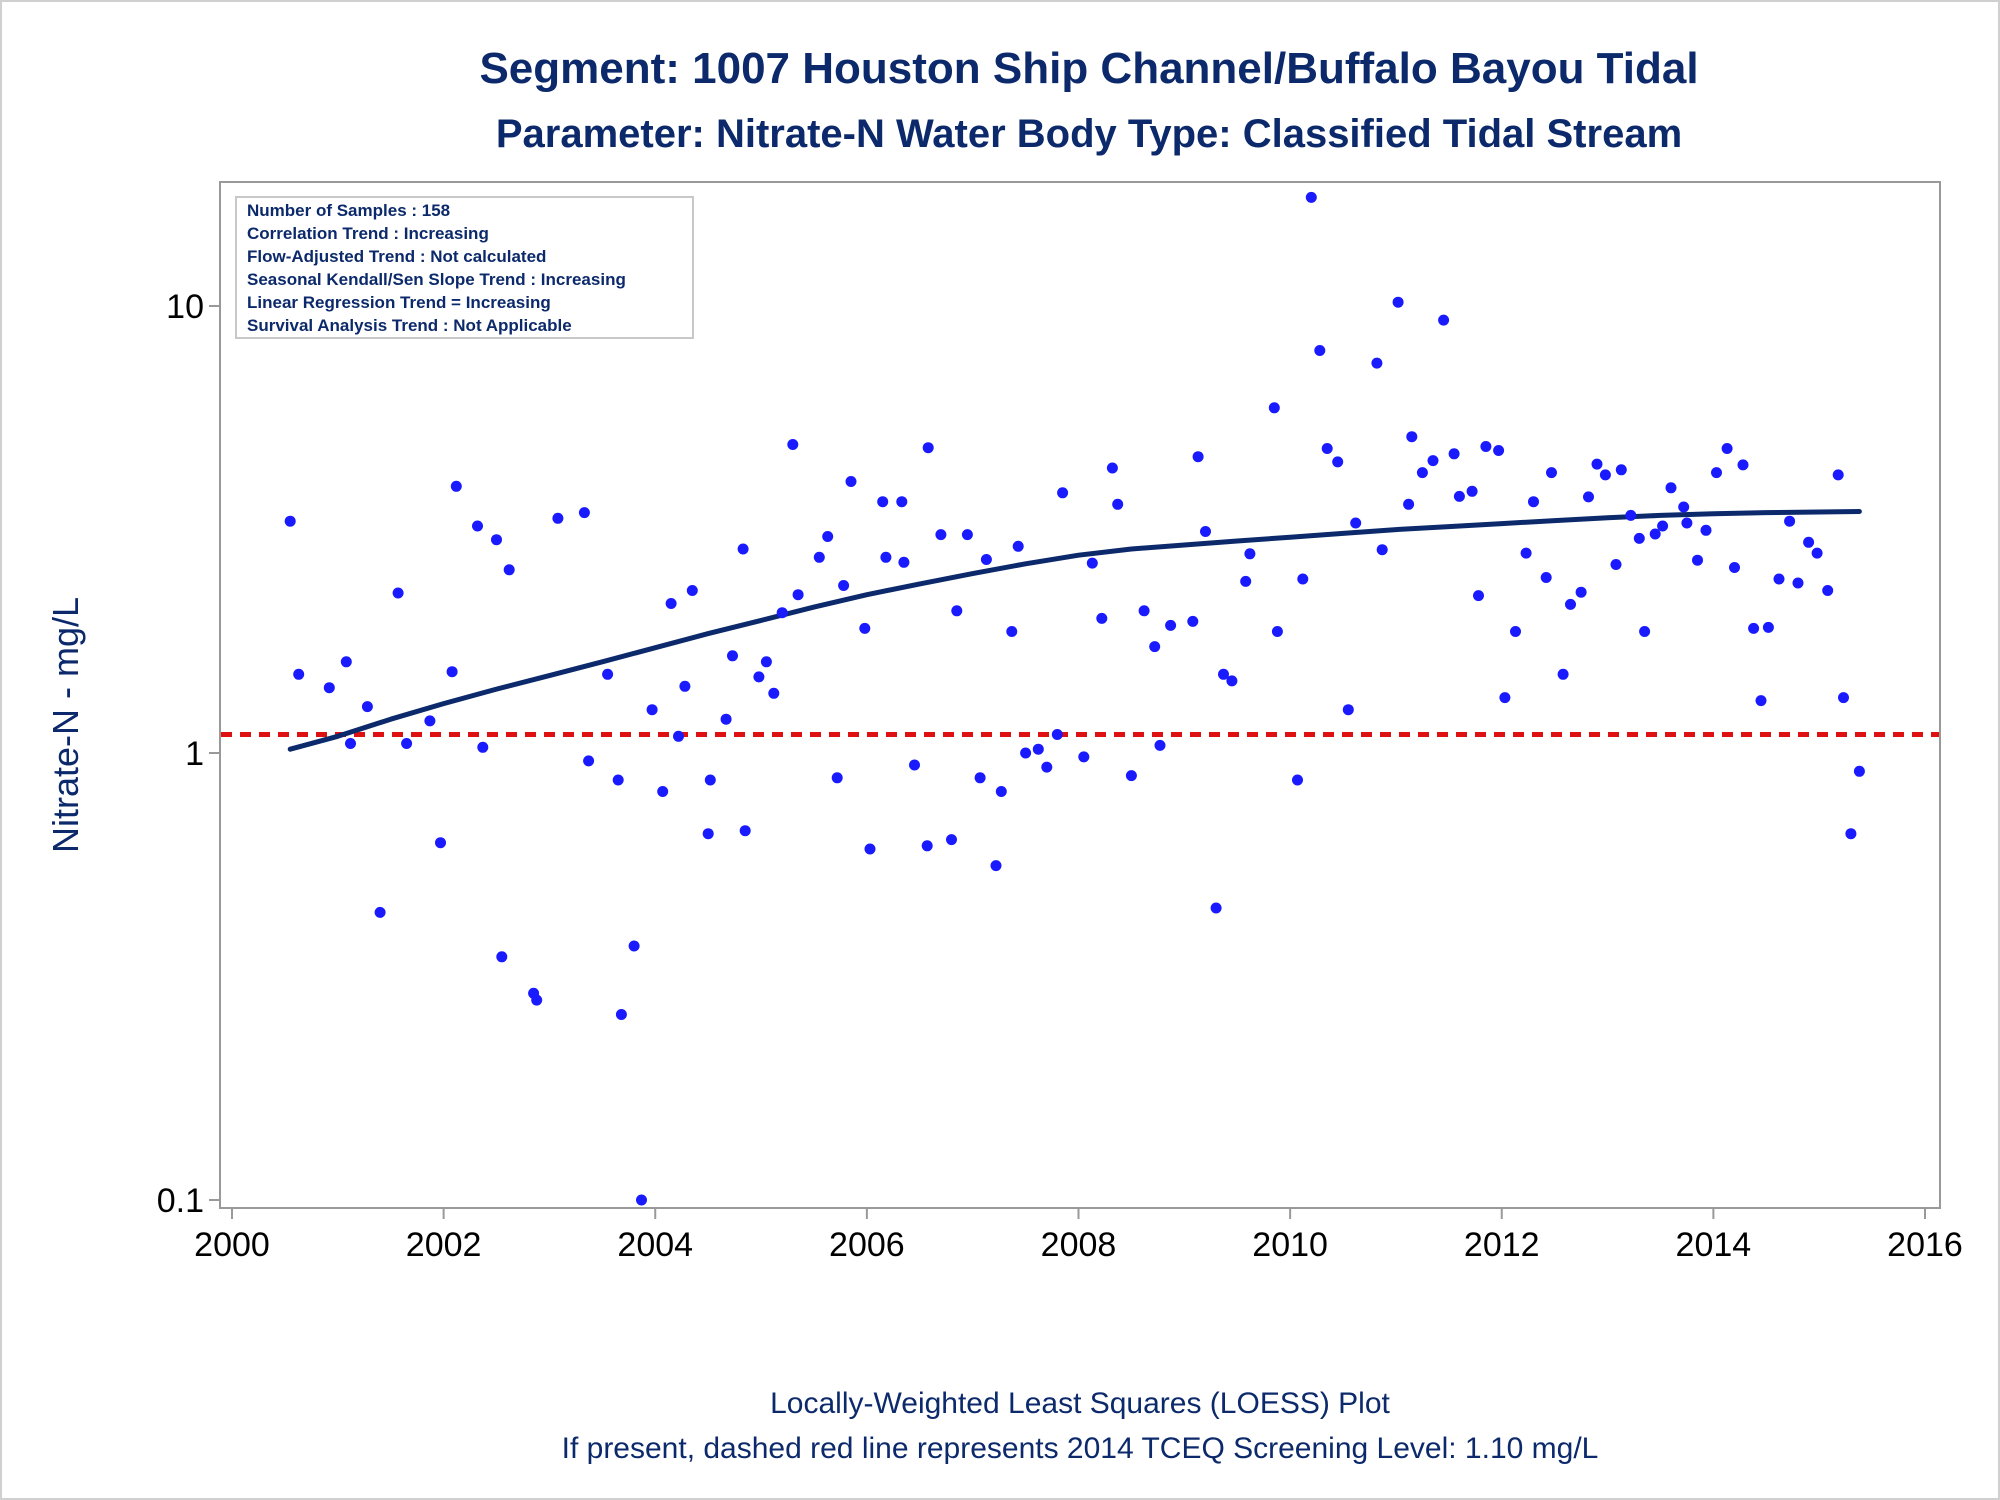  Describe the element at coordinates (194, 754) in the screenshot. I see `y-tick-label: 1` at that location.